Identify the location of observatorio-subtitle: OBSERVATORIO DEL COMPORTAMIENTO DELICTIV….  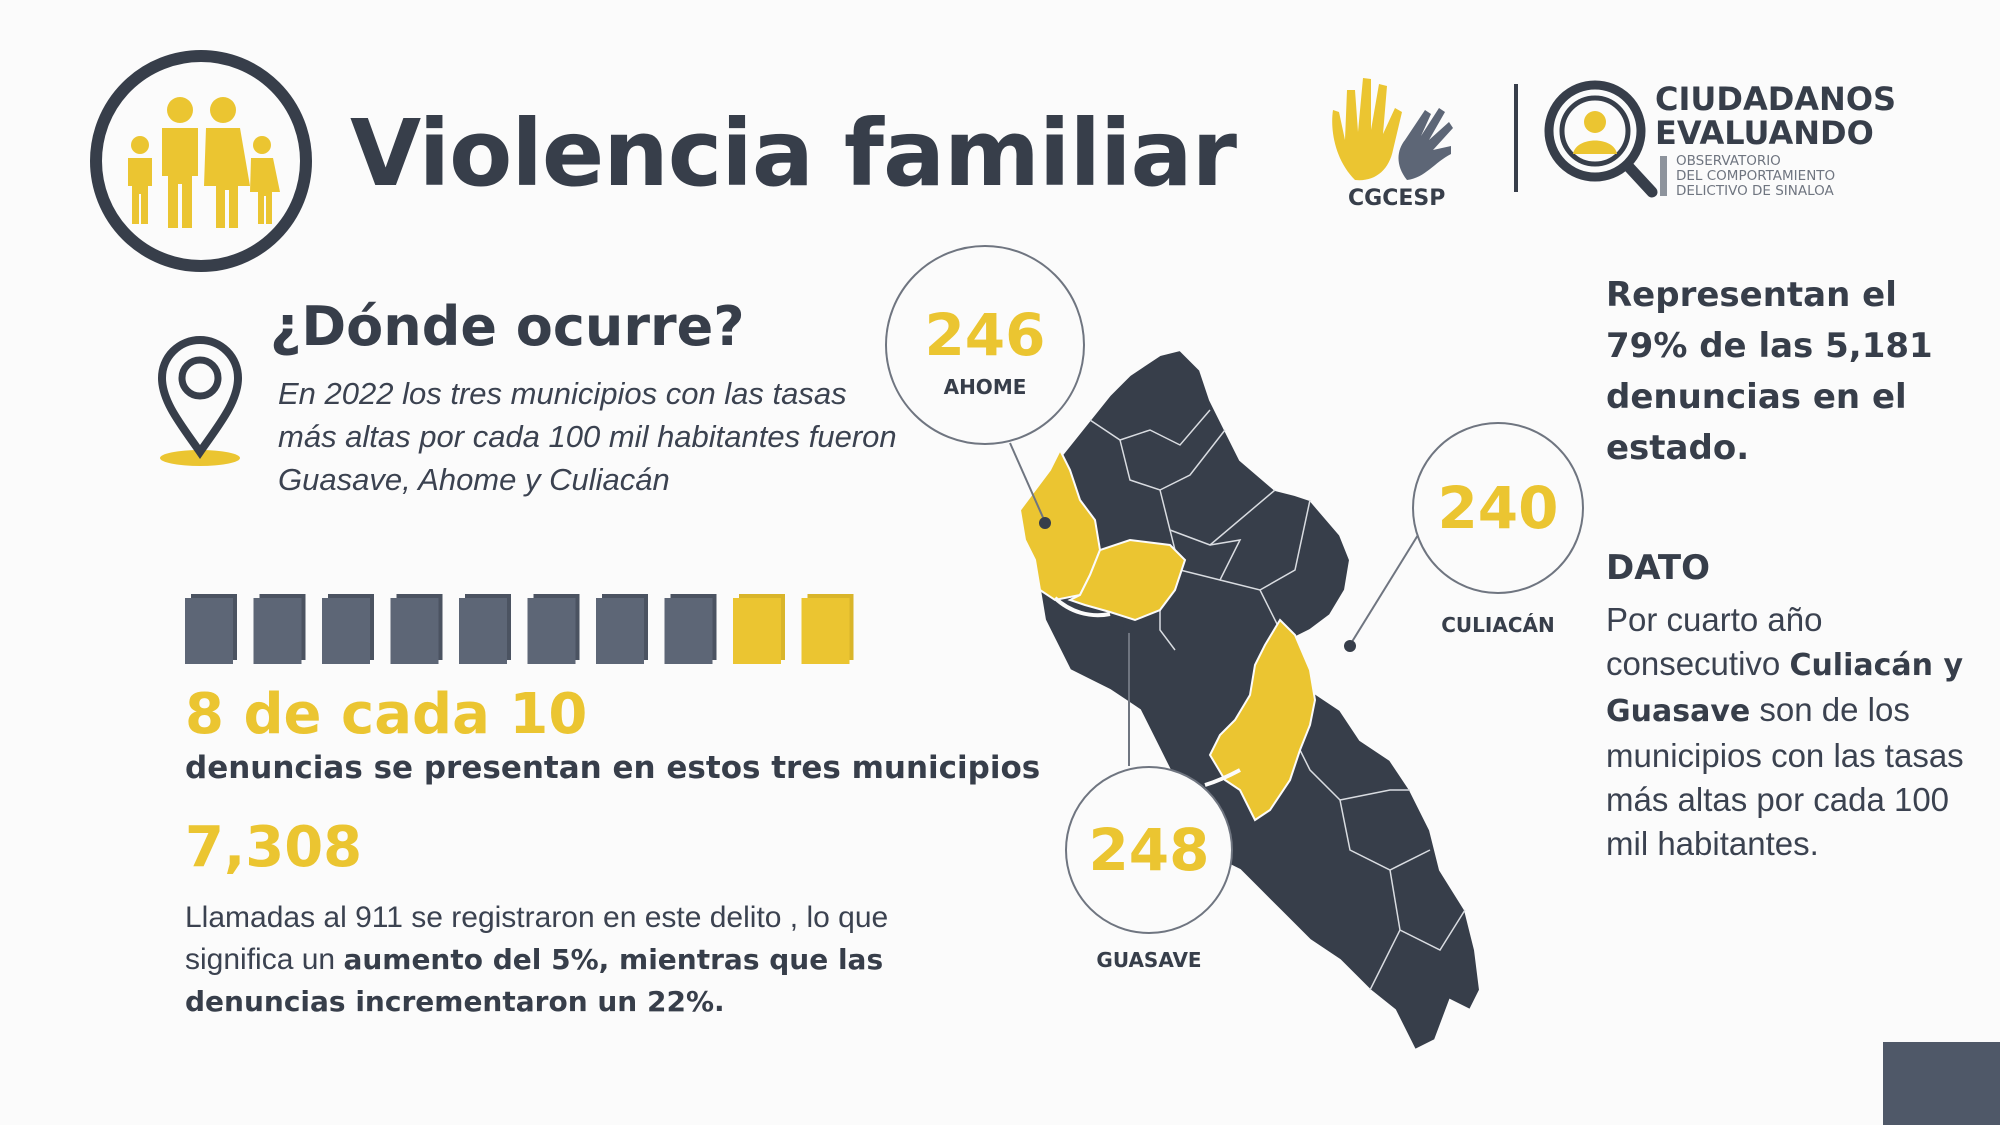
(1756, 176).